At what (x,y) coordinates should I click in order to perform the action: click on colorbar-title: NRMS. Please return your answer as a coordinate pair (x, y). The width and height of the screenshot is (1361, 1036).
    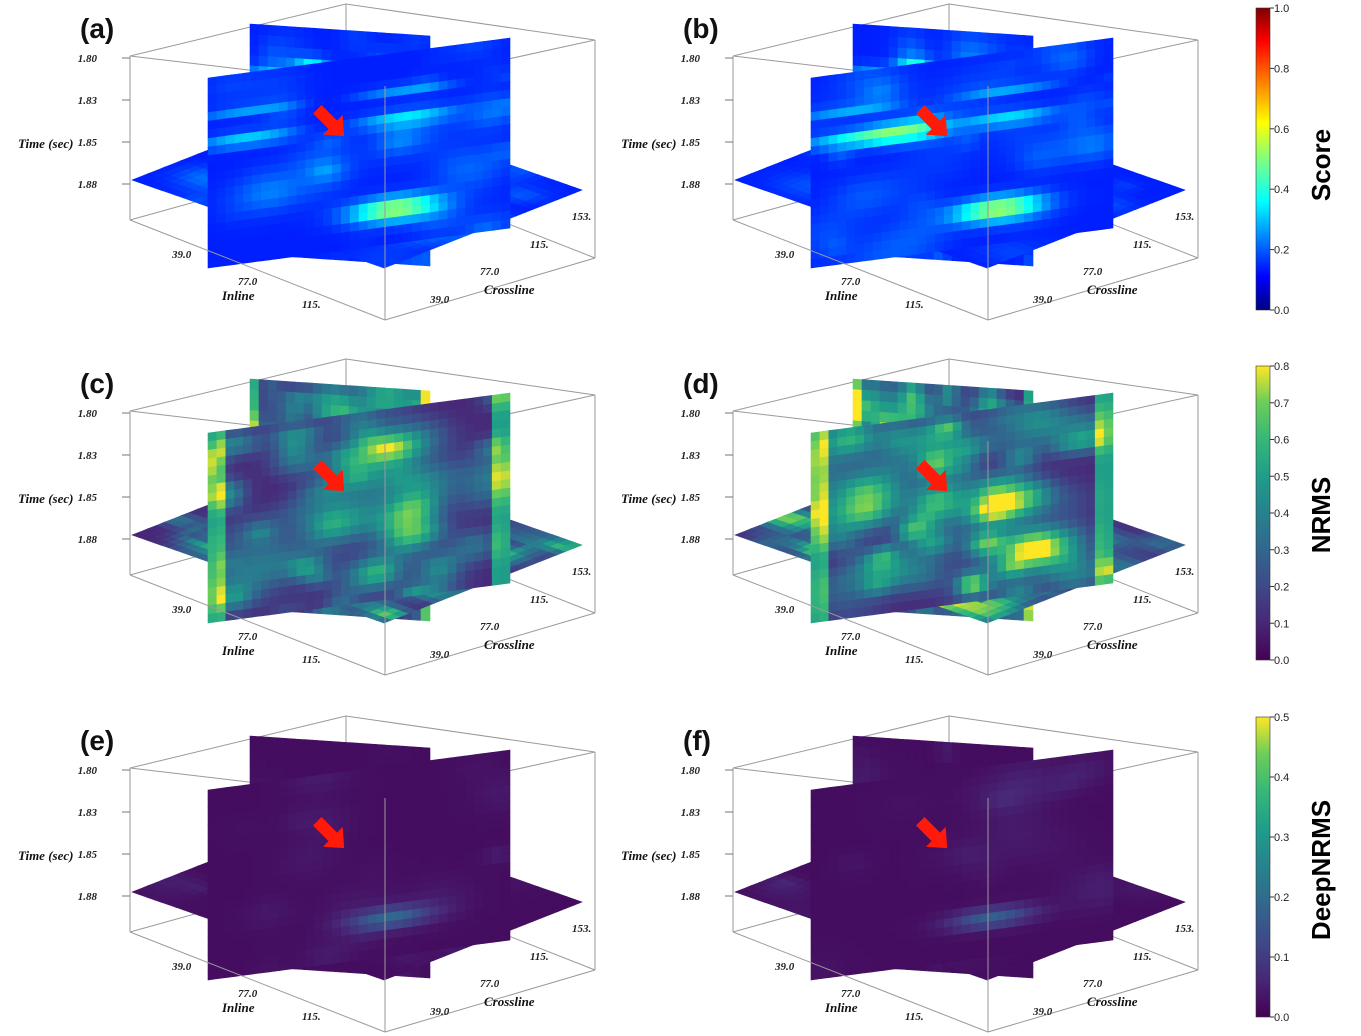
    Looking at the image, I should click on (1321, 515).